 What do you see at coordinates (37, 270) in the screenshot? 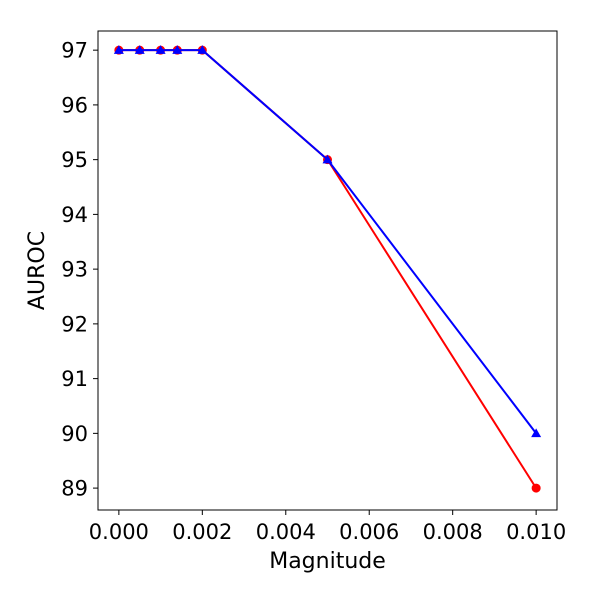
I see `y-axis-title: AUROC` at bounding box center [37, 270].